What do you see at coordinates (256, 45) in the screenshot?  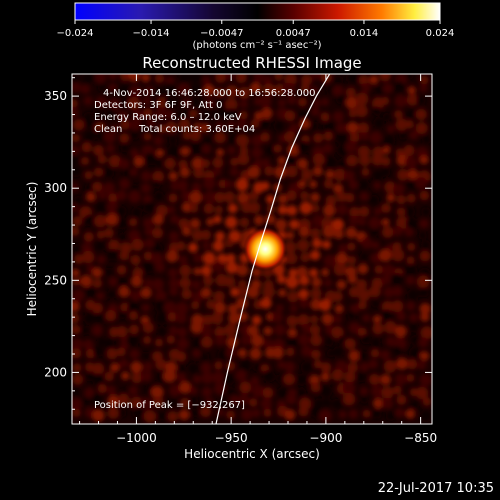 I see `colorbar-unit-label: (photons cm⁻² s⁻¹ asec⁻²)` at bounding box center [256, 45].